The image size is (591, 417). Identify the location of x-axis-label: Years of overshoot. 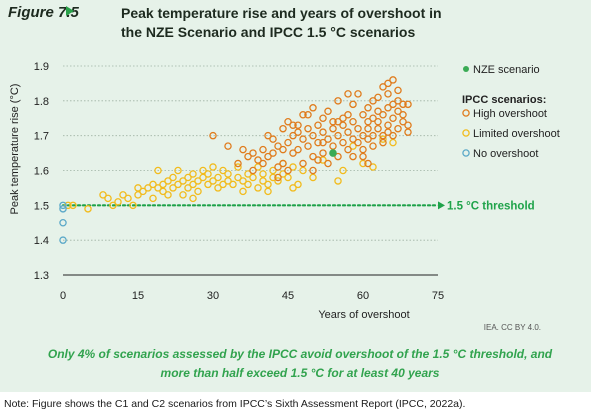
(363, 315).